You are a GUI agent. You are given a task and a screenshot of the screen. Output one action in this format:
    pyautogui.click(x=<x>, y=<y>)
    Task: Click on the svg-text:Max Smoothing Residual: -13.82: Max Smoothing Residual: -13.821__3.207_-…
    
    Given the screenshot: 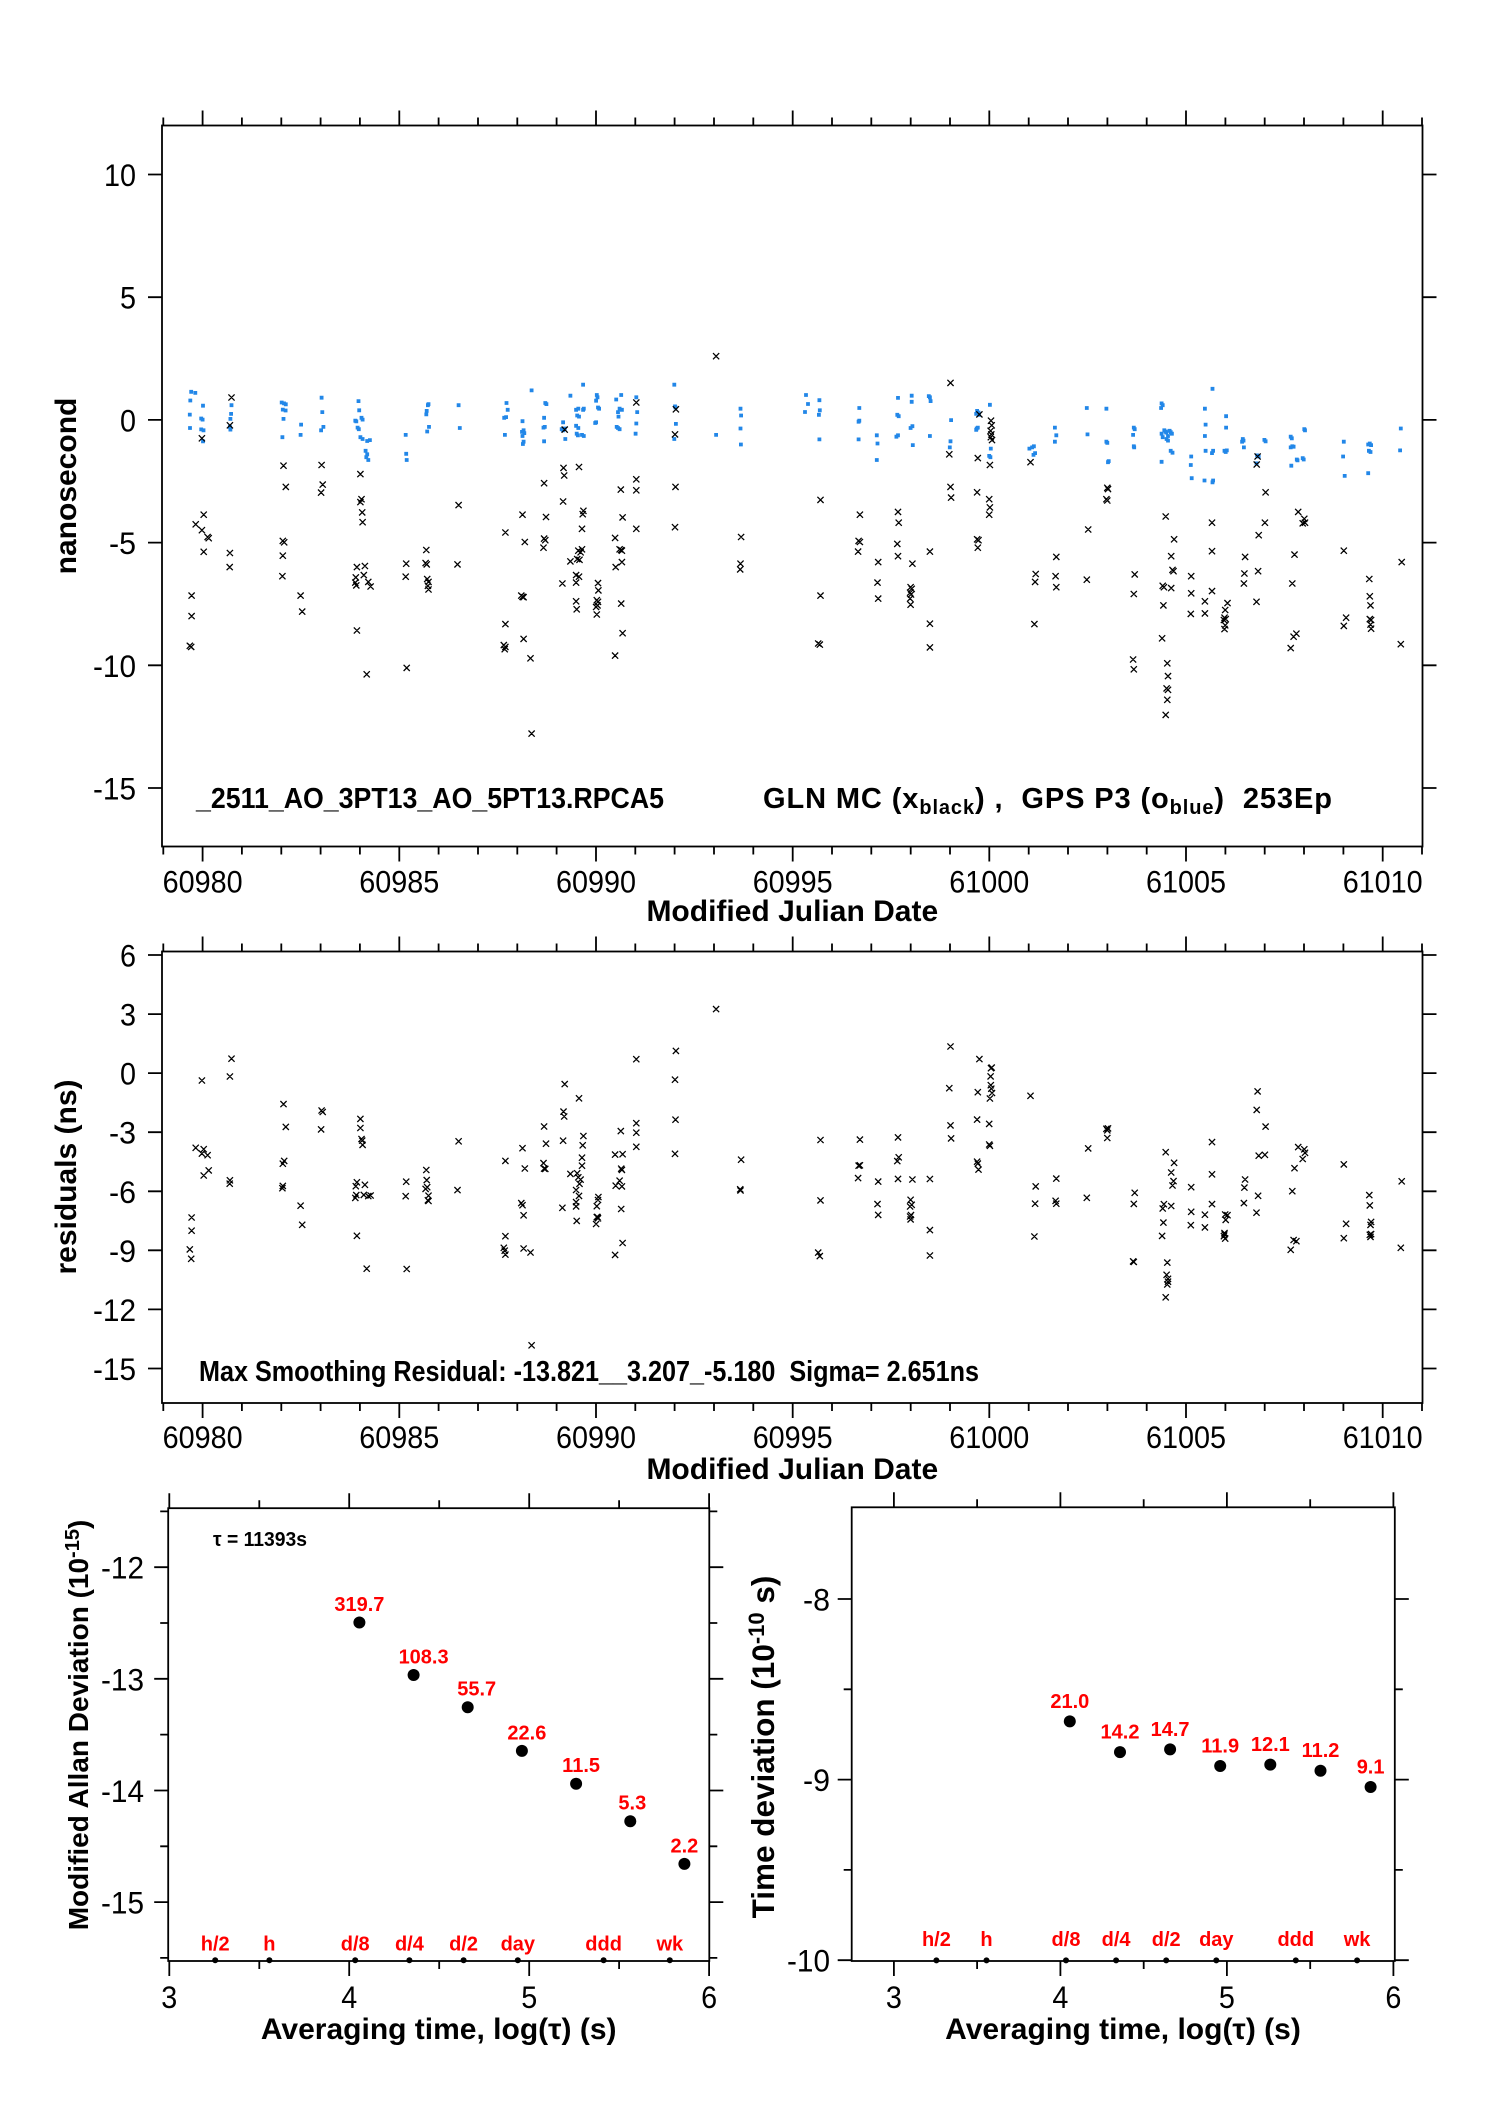 What is the action you would take?
    pyautogui.click(x=589, y=1372)
    